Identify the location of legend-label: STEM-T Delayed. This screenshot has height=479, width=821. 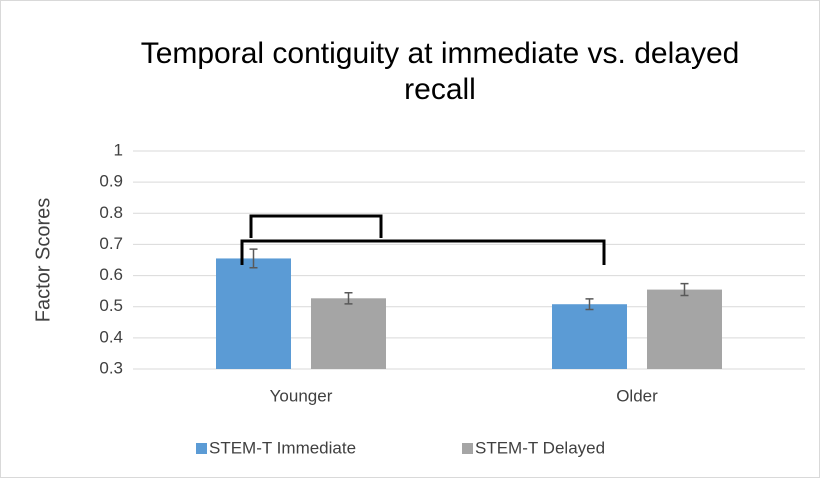
(540, 447).